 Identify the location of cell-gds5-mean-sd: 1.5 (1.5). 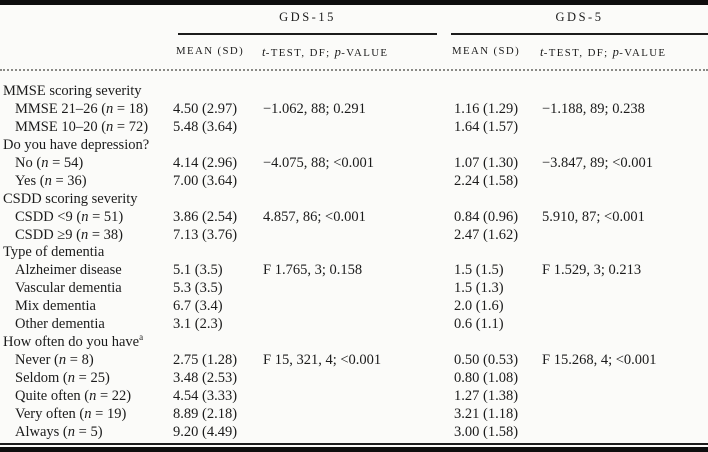
(479, 270).